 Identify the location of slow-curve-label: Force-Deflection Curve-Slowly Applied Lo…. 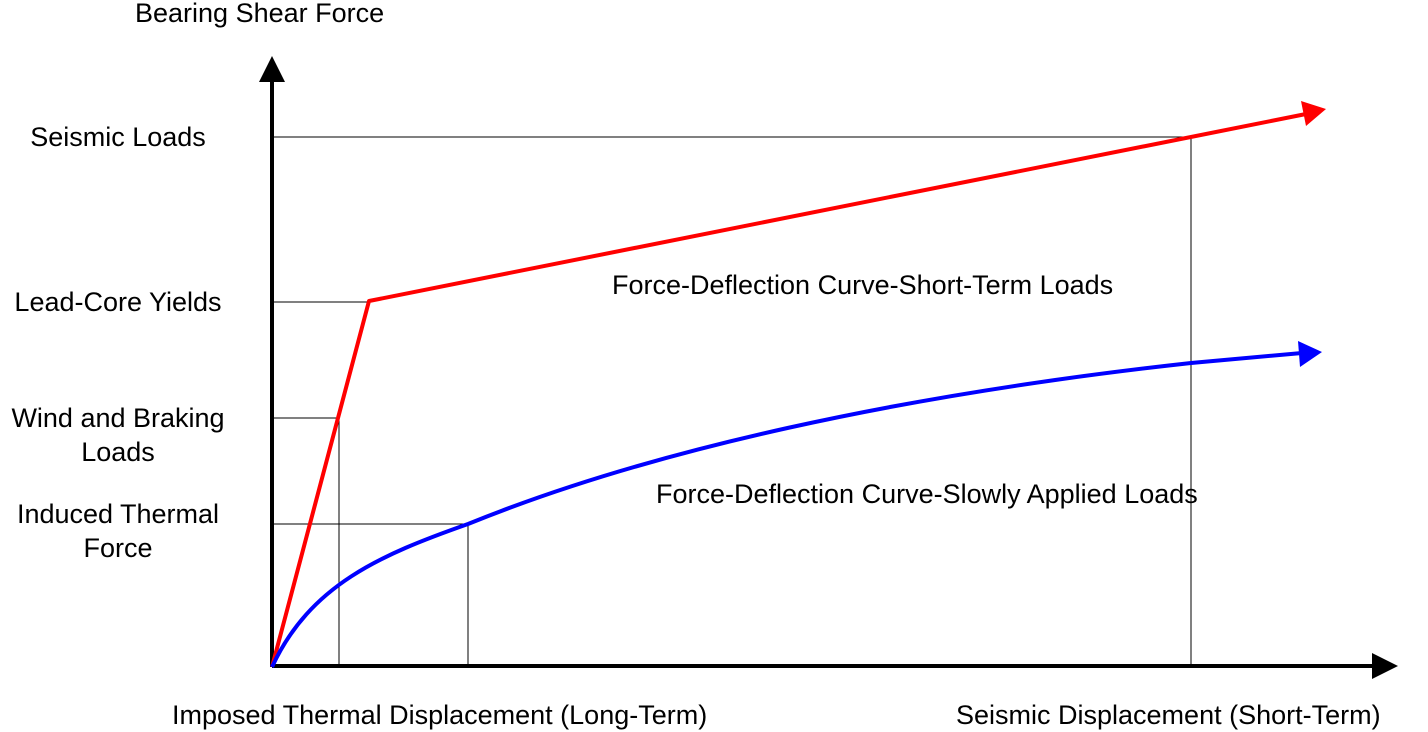
(927, 494).